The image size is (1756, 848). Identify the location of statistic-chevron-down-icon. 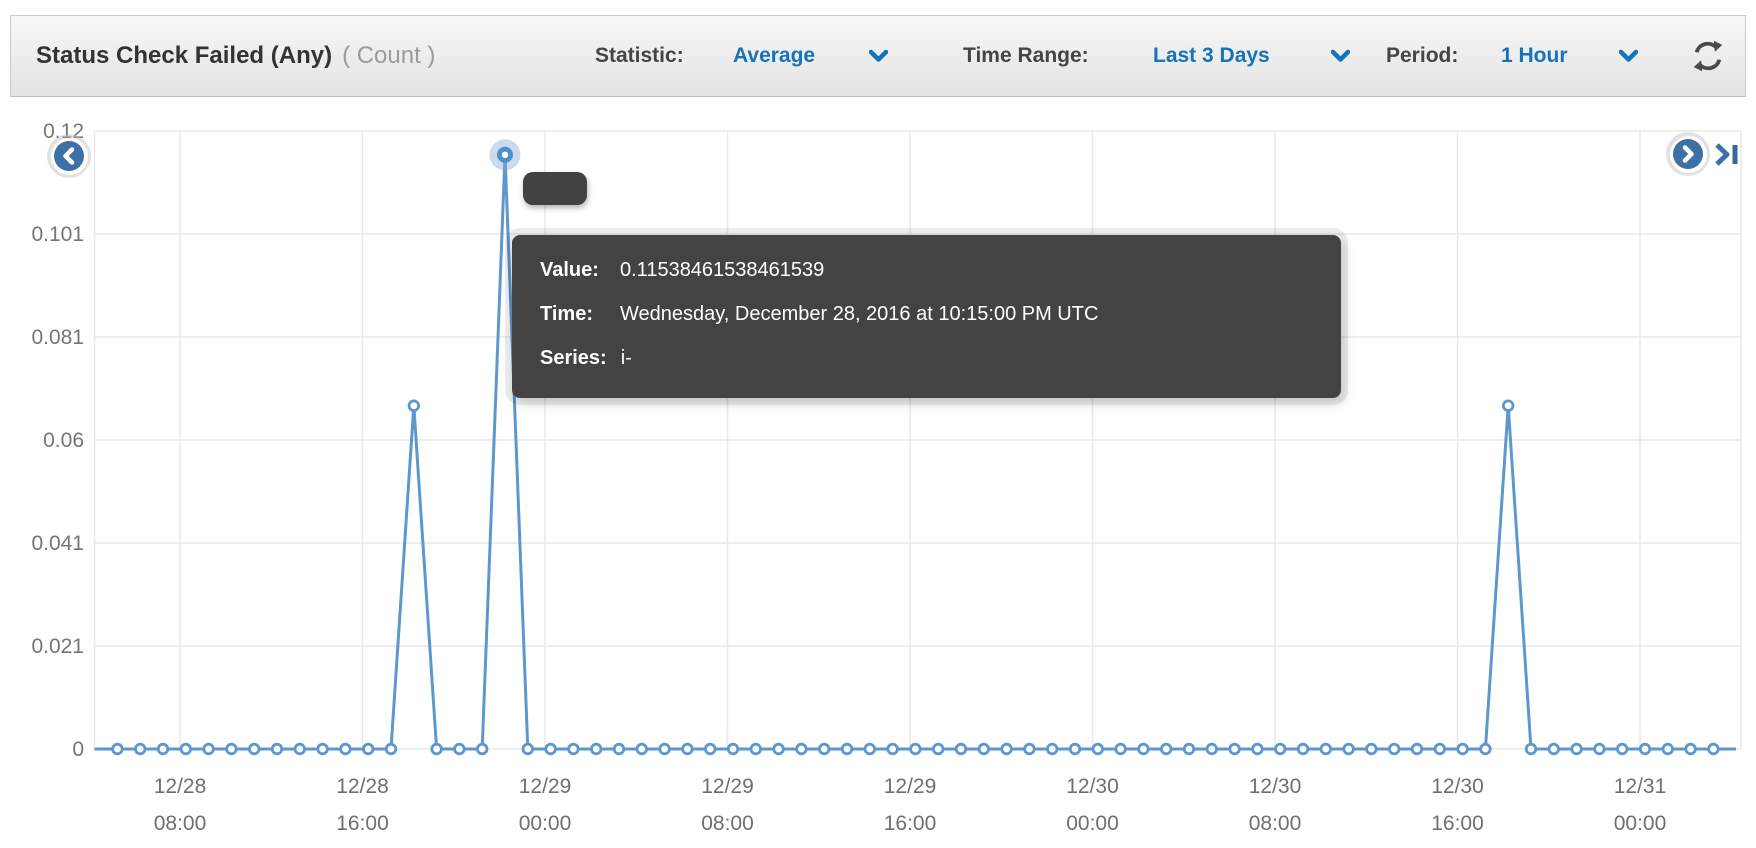
(878, 56).